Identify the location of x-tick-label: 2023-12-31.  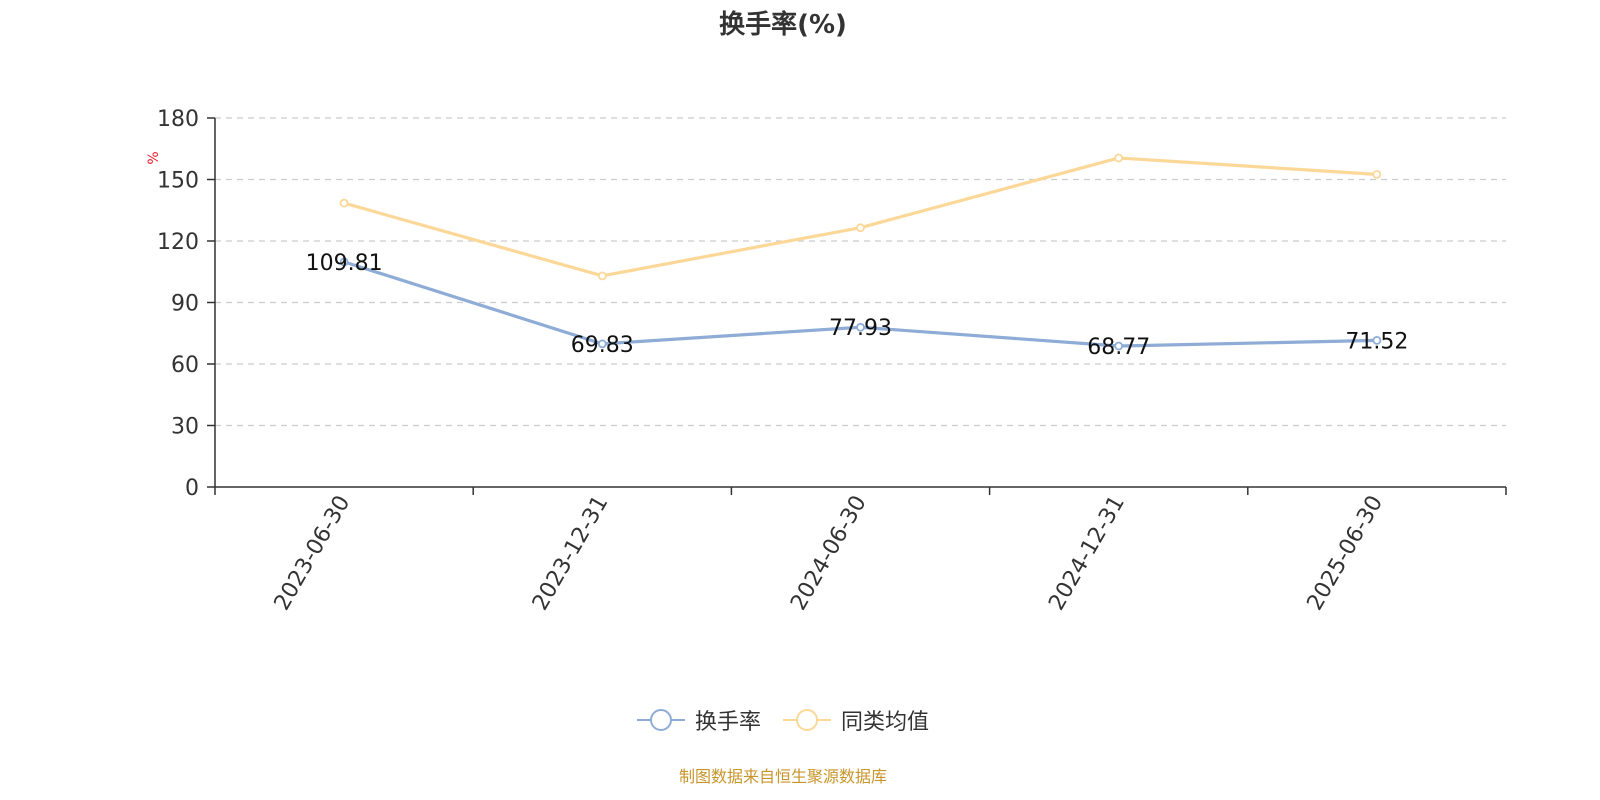
(571, 553).